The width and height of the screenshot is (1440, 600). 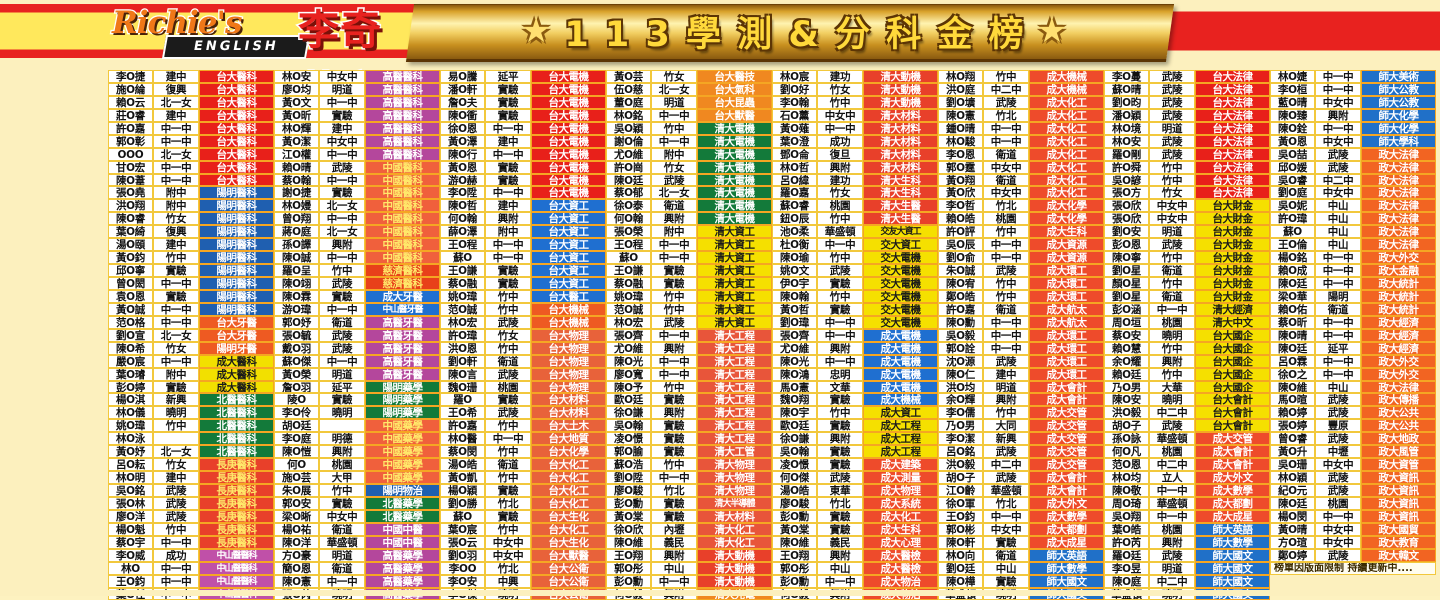 What do you see at coordinates (523, 283) in the screenshot?
I see `table-row: 蔡O融實驗台大資工` at bounding box center [523, 283].